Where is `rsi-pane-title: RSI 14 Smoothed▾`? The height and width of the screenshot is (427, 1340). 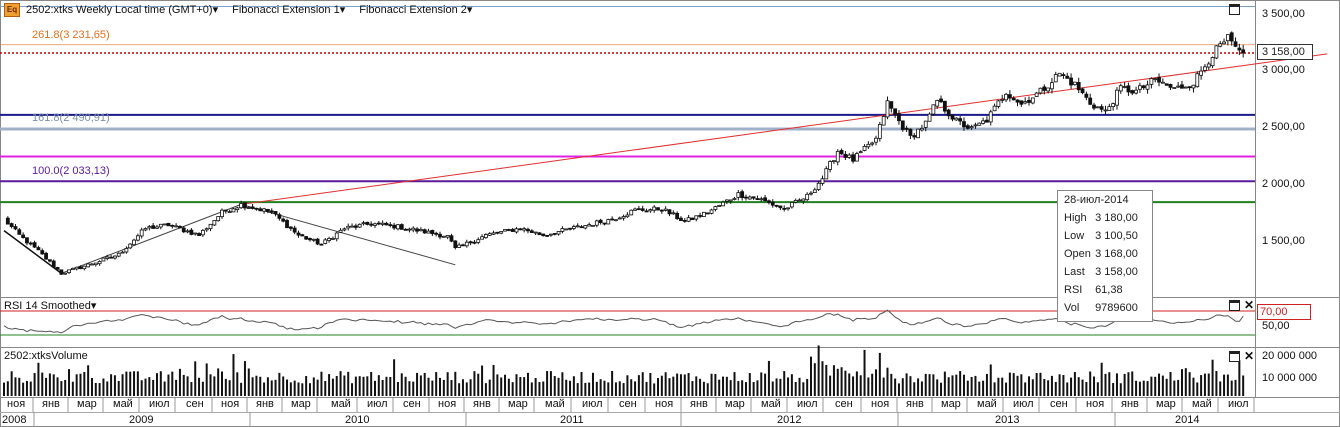 rsi-pane-title: RSI 14 Smoothed▾ is located at coordinates (50, 305).